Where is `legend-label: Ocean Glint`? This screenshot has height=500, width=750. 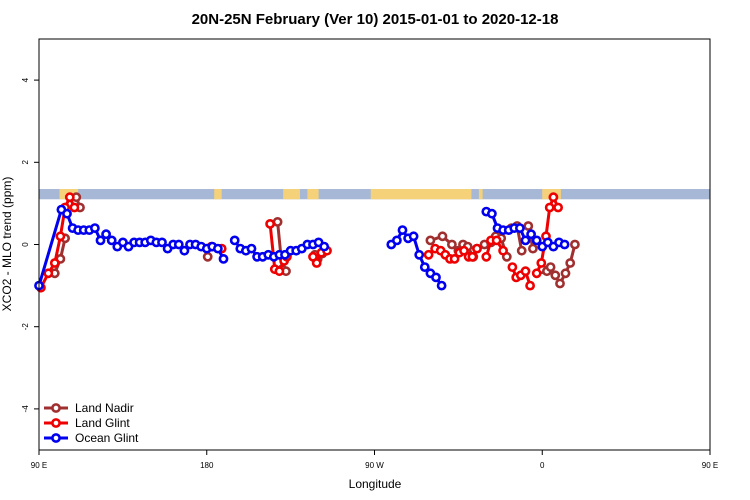
legend-label: Ocean Glint is located at coordinates (107, 438).